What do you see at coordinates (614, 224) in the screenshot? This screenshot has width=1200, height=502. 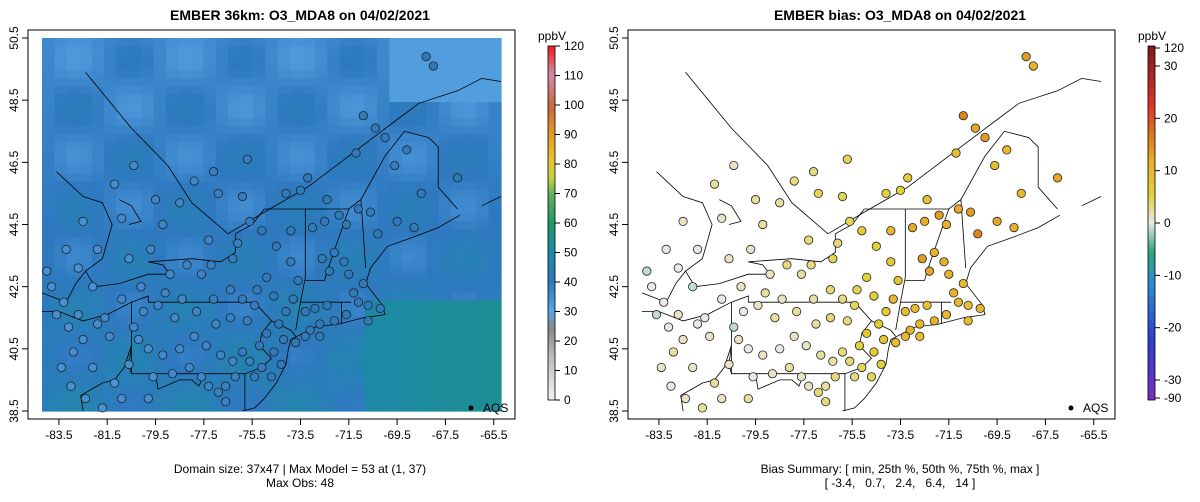 I see `bias-y-tick-label: 44.5` at bounding box center [614, 224].